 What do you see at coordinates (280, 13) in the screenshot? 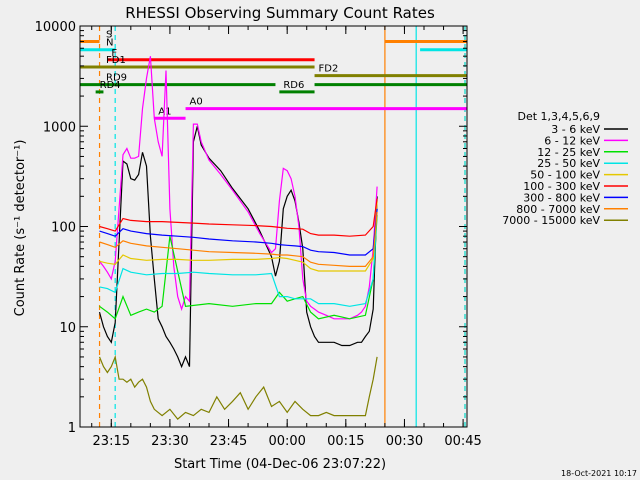
I see `chart-title: RHESSI Observing Summary Count Rates` at bounding box center [280, 13].